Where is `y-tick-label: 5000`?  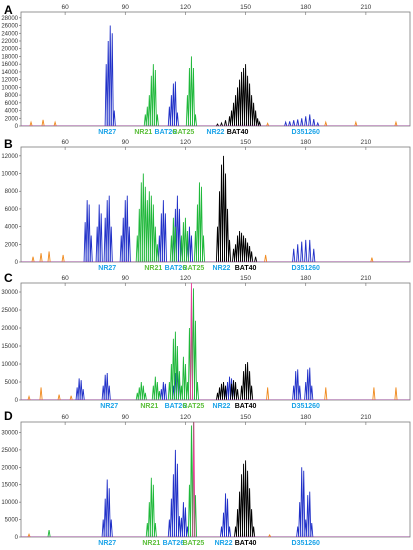 y-tick-label: 5000 is located at coordinates (12, 521).